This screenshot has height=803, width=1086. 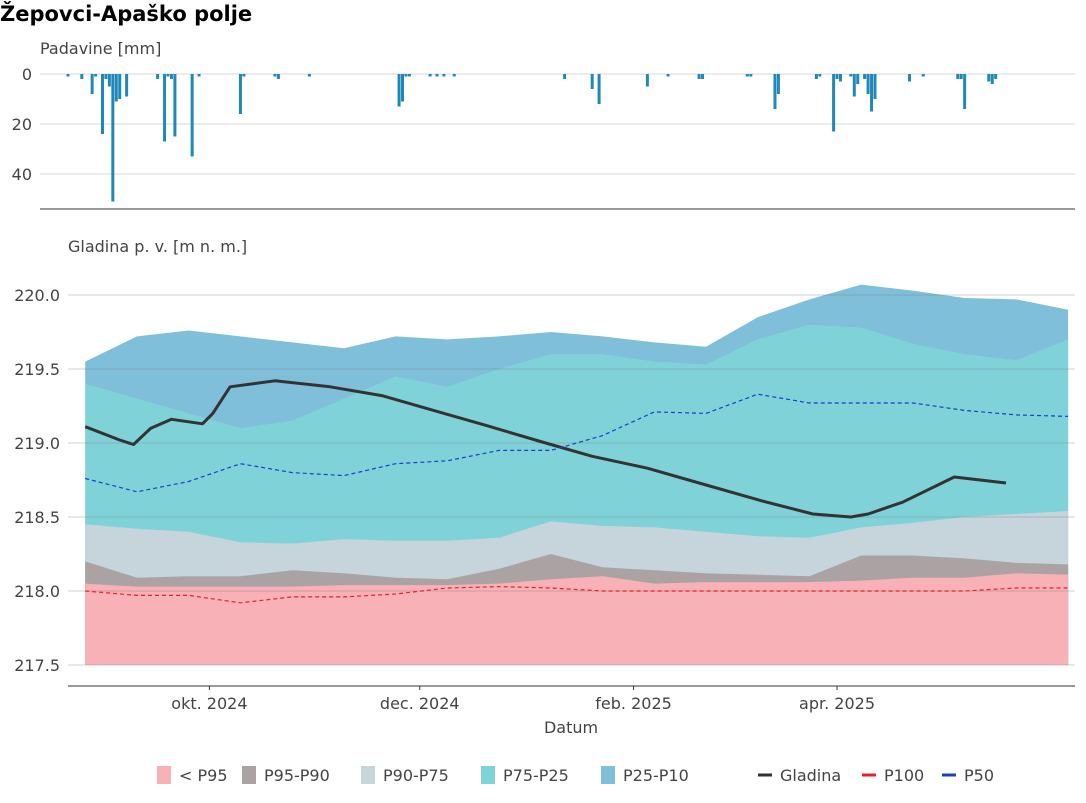 What do you see at coordinates (577, 443) in the screenshot?
I see `line-p50` at bounding box center [577, 443].